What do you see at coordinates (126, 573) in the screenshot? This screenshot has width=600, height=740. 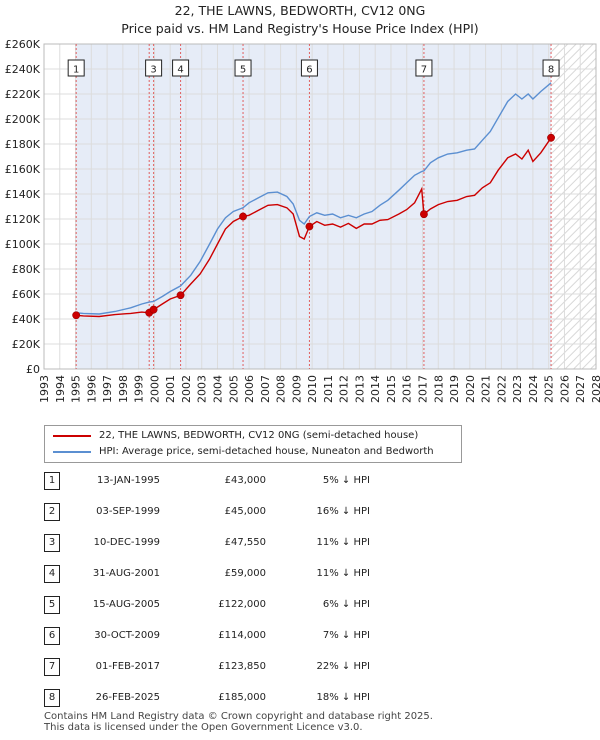 I see `sale-date: 31-AUG-2001` at bounding box center [126, 573].